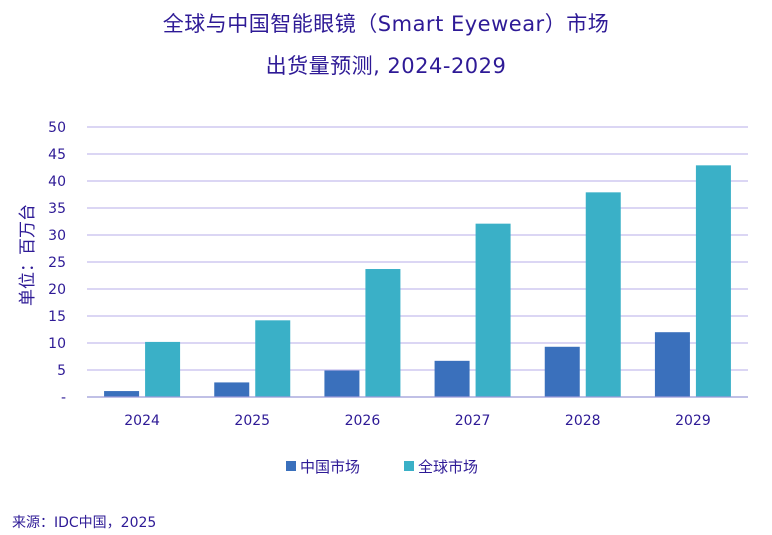 The height and width of the screenshot is (535, 772). Describe the element at coordinates (417, 421) in the screenshot. I see `x-axis-ticks: 2024 2025 2026 2027 2028 2029` at that location.